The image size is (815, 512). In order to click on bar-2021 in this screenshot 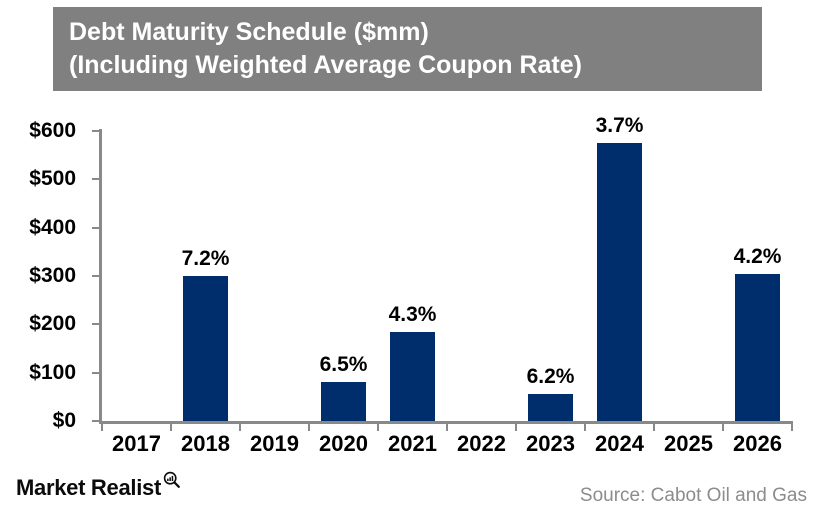, I will do `click(412, 376)`.